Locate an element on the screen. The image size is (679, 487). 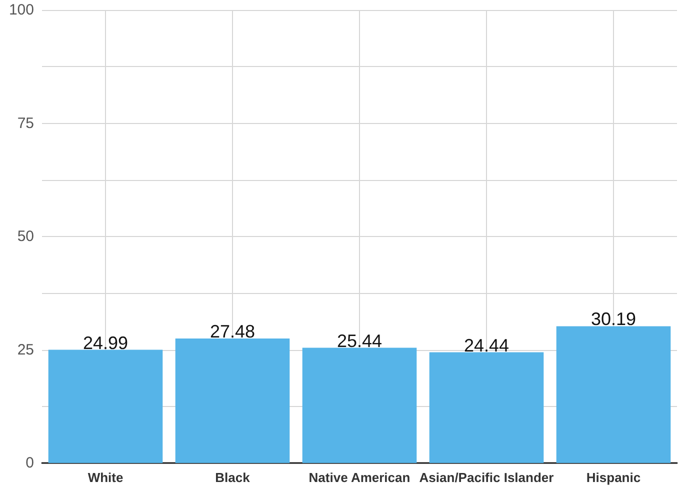
x-tick-label: White is located at coordinates (106, 477).